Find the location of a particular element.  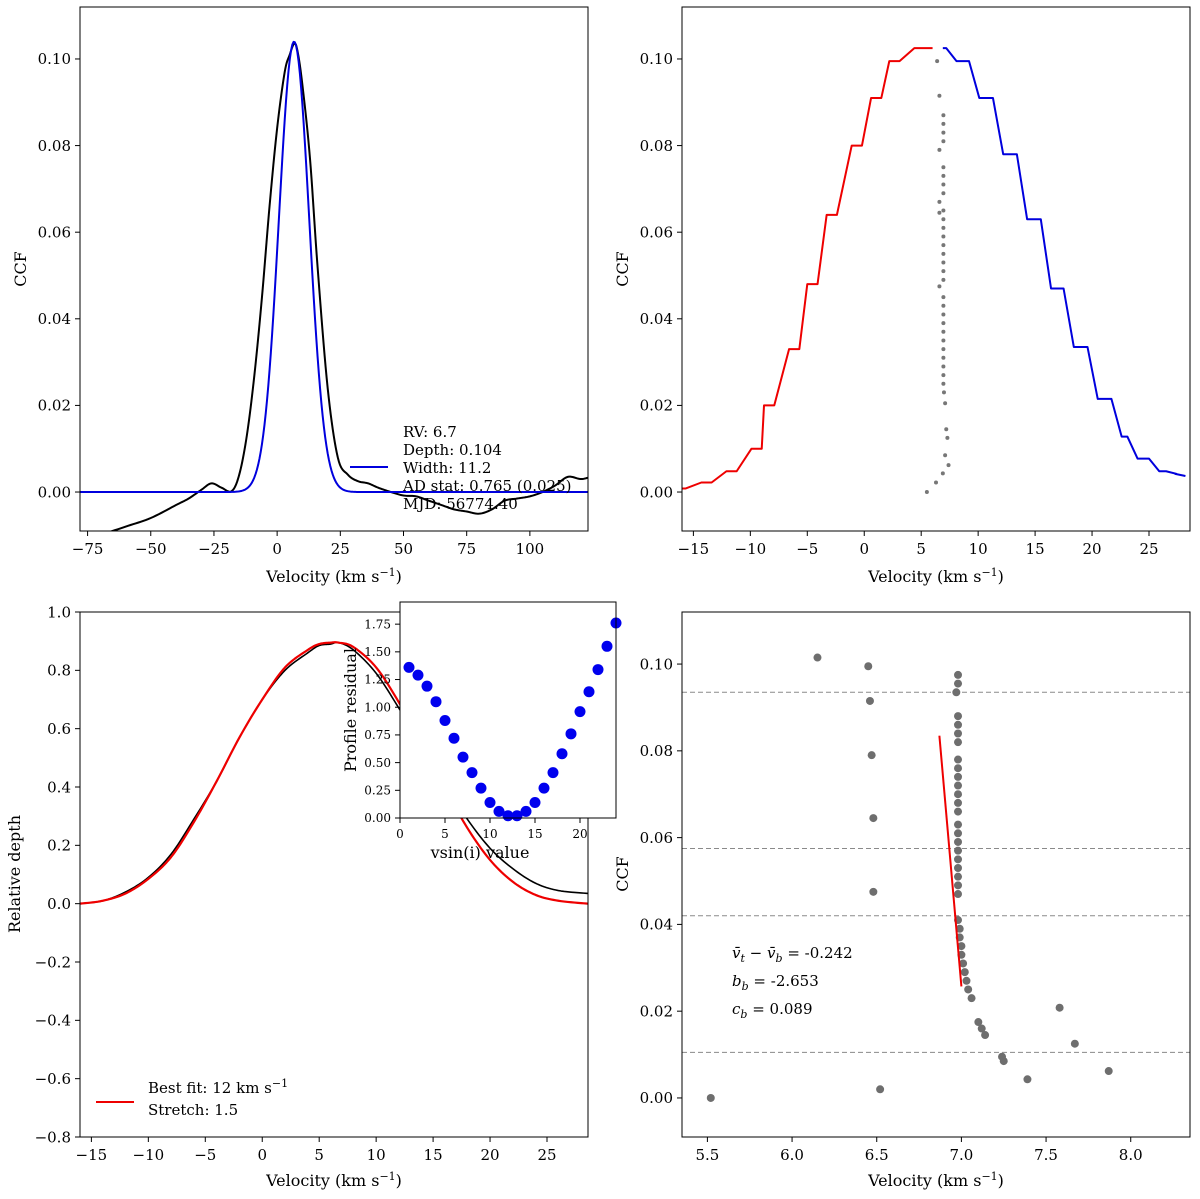

blue-wing-left-line is located at coordinates (807, 268).